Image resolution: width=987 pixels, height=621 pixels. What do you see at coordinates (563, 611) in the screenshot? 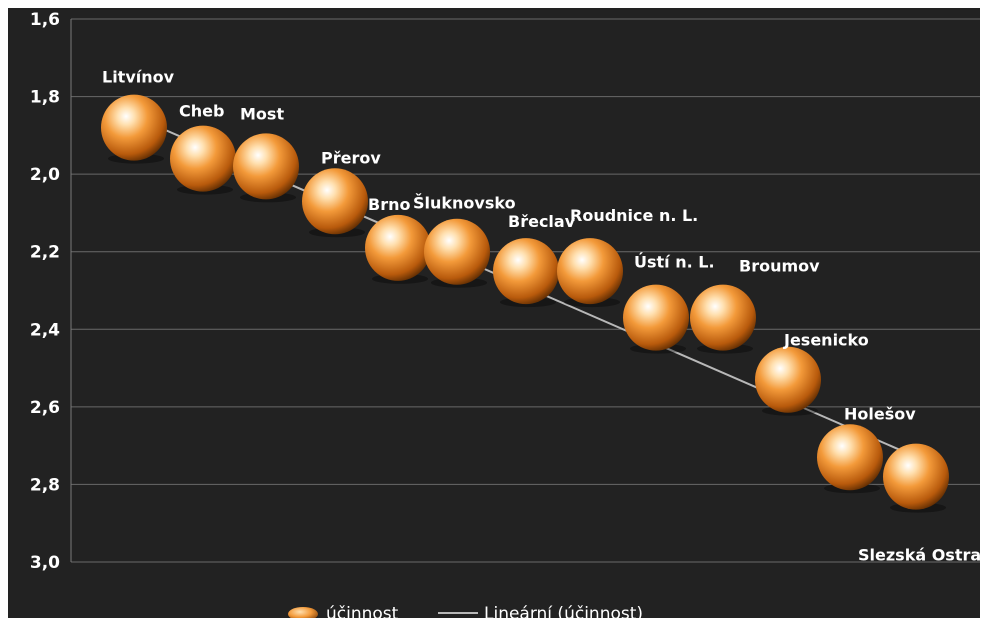
I see `legend-label-trendline: Lineární (účinnost)` at bounding box center [563, 611].